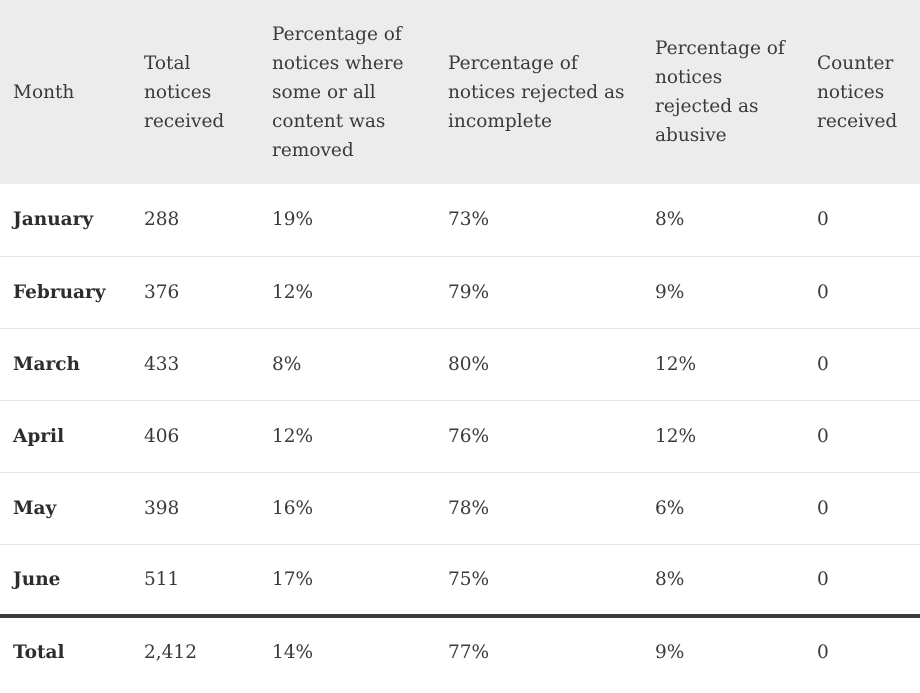  I want to click on table-row: January 288 19% 73% 8% 0, so click(460, 220).